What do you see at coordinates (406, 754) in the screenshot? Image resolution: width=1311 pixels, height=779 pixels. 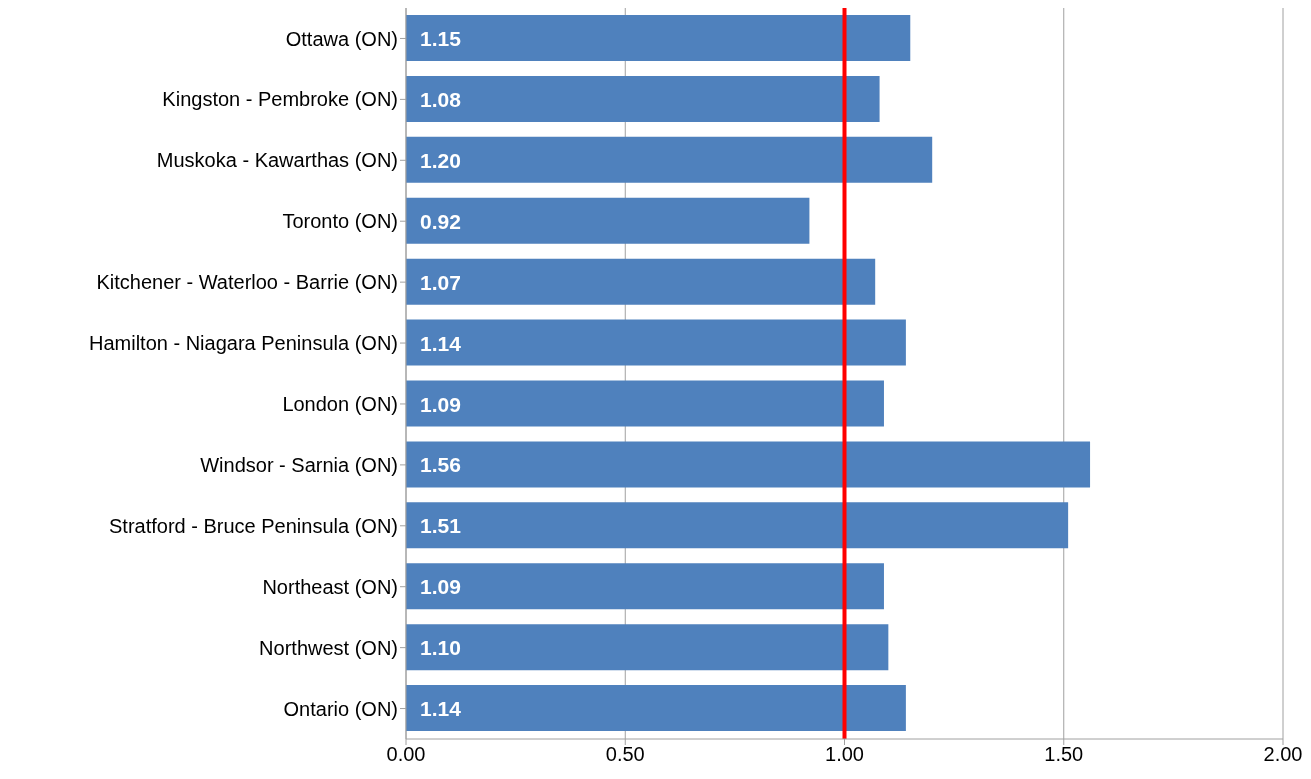 I see `x-tick-label: 0.00` at bounding box center [406, 754].